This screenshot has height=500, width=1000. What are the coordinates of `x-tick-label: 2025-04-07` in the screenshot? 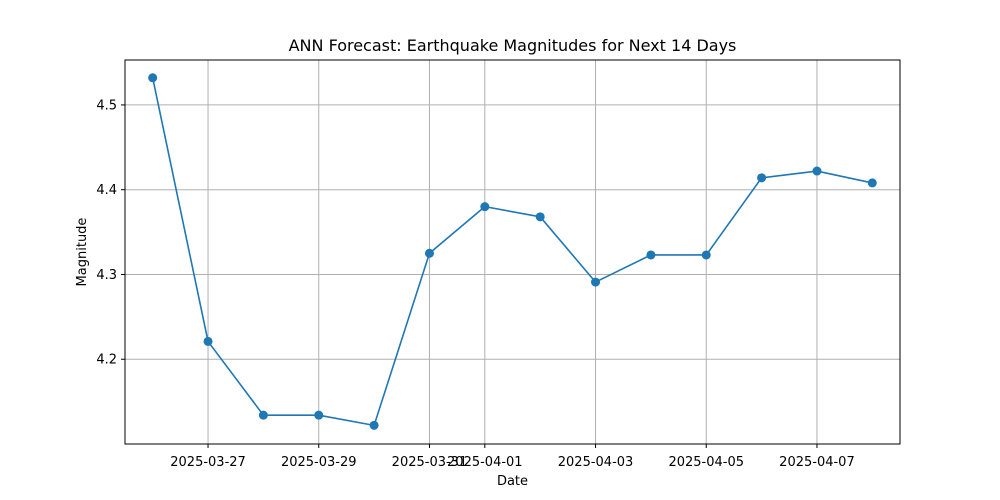 It's located at (817, 462).